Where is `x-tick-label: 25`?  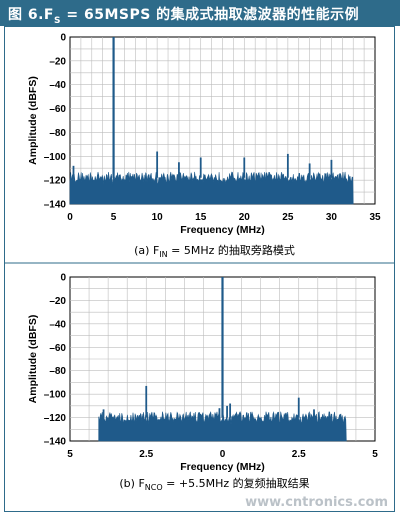 x-tick-label: 25 is located at coordinates (288, 217).